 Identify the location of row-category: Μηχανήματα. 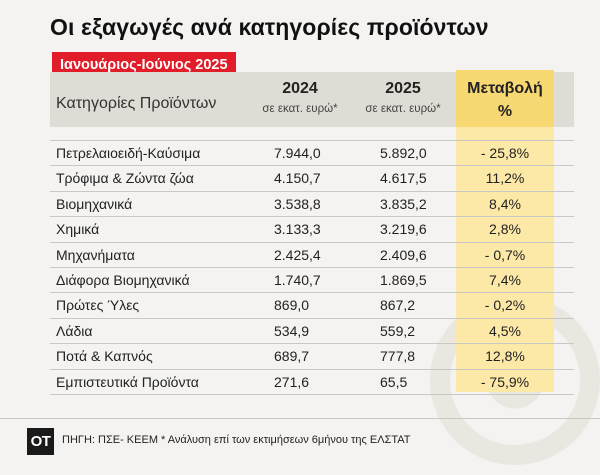
(95, 254).